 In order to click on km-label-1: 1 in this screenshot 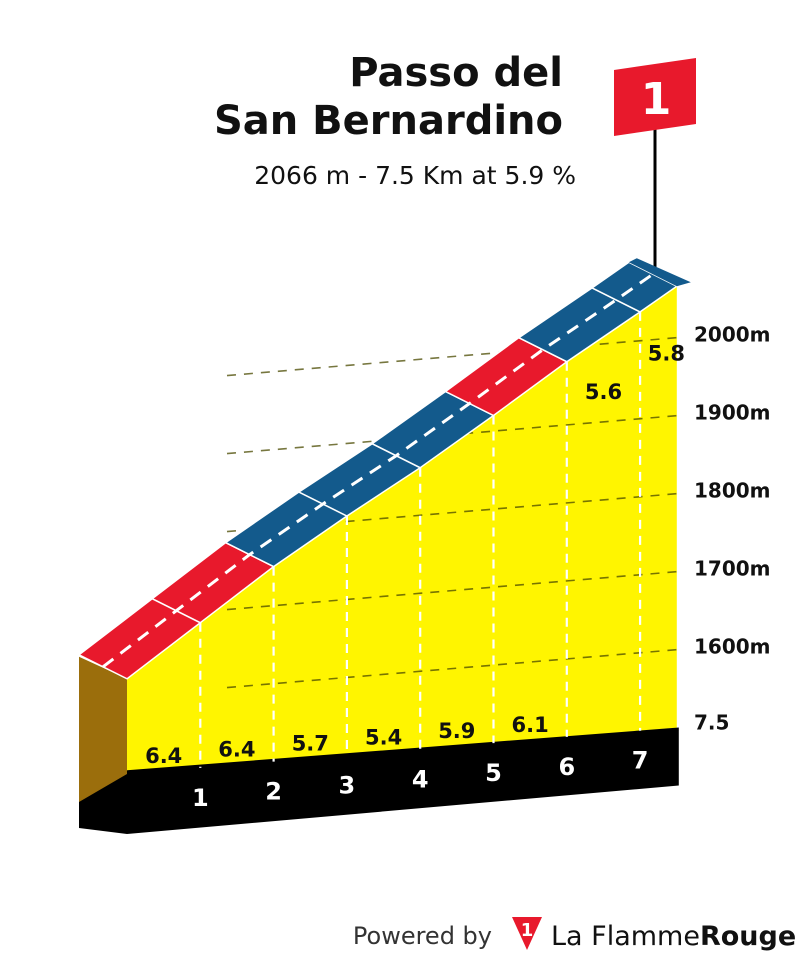, I will do `click(200, 798)`.